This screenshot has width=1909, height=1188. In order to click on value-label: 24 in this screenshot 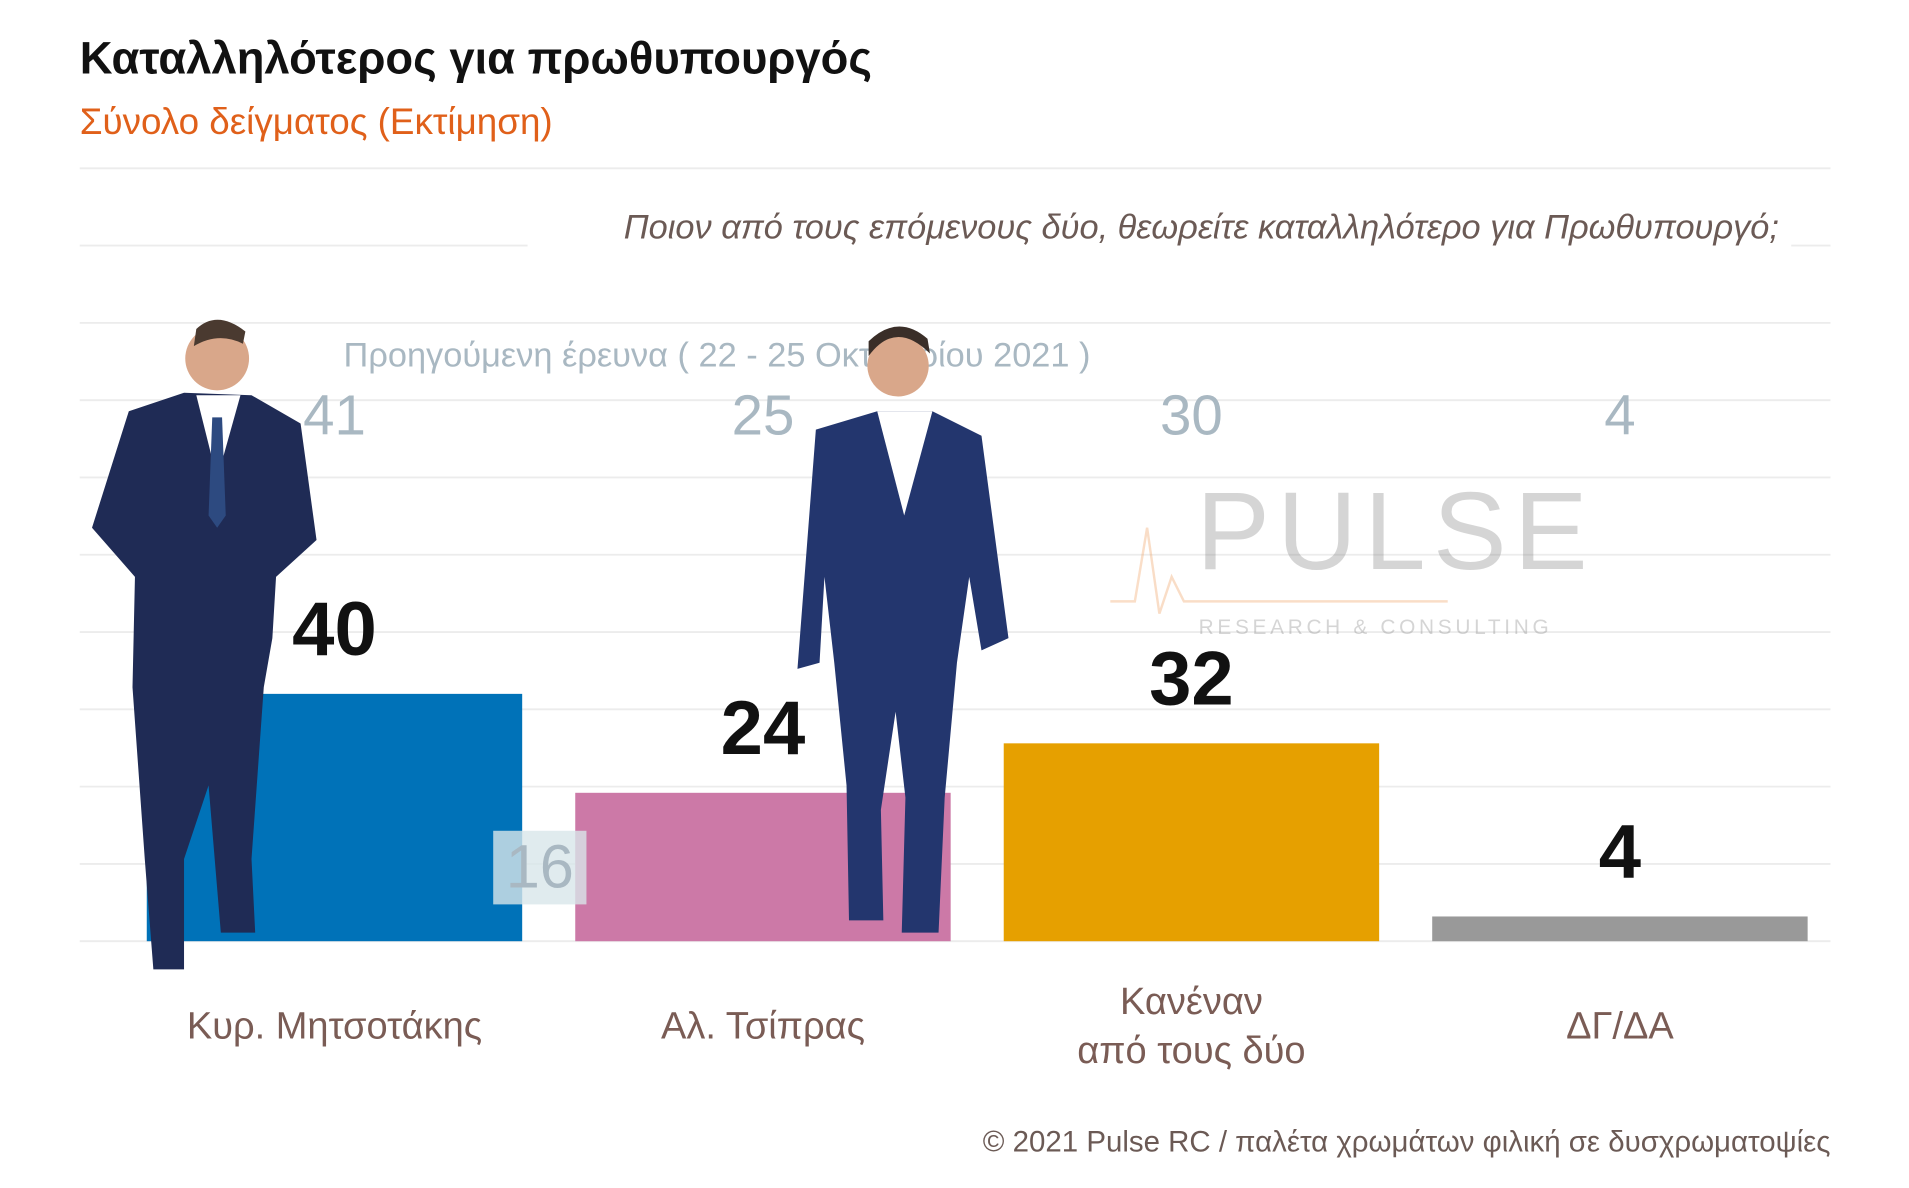, I will do `click(763, 728)`.